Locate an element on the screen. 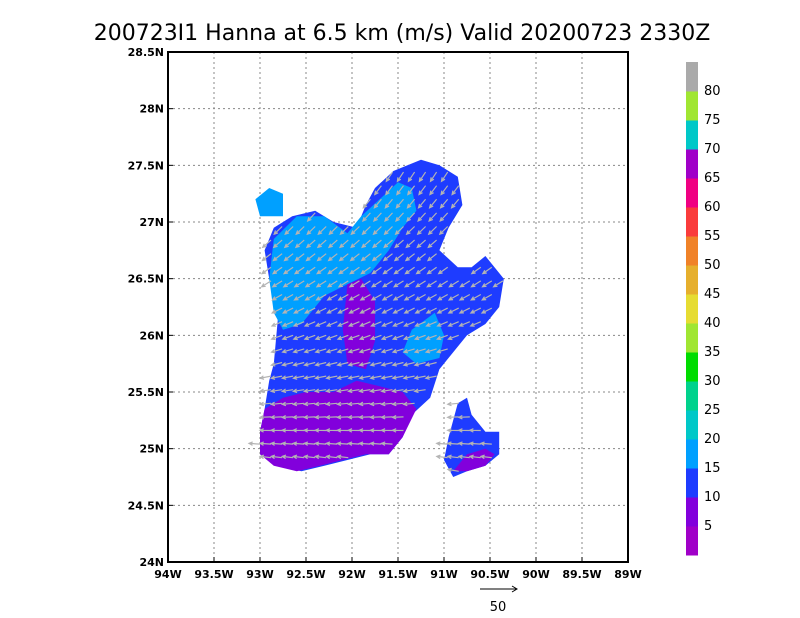 Image resolution: width=800 pixels, height=618 pixels. x-tick-label: 89.5W is located at coordinates (581, 574).